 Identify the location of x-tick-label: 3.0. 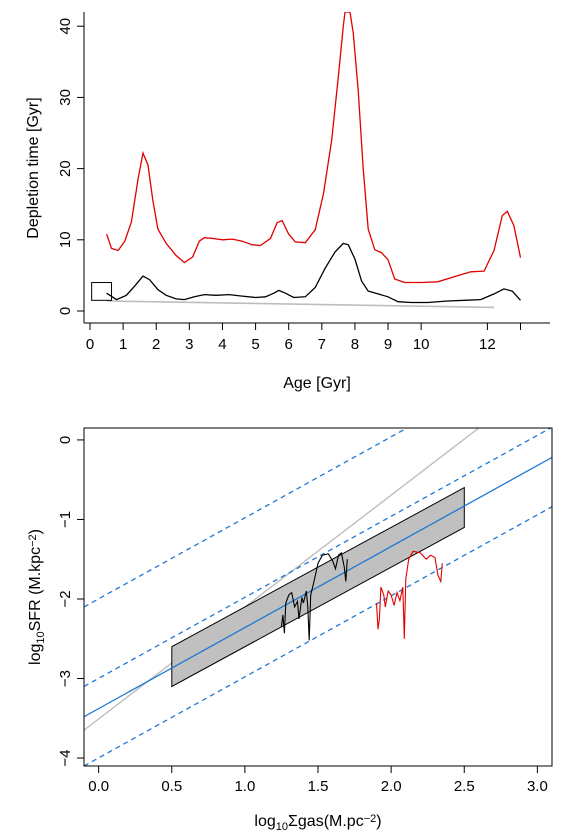
(537, 786).